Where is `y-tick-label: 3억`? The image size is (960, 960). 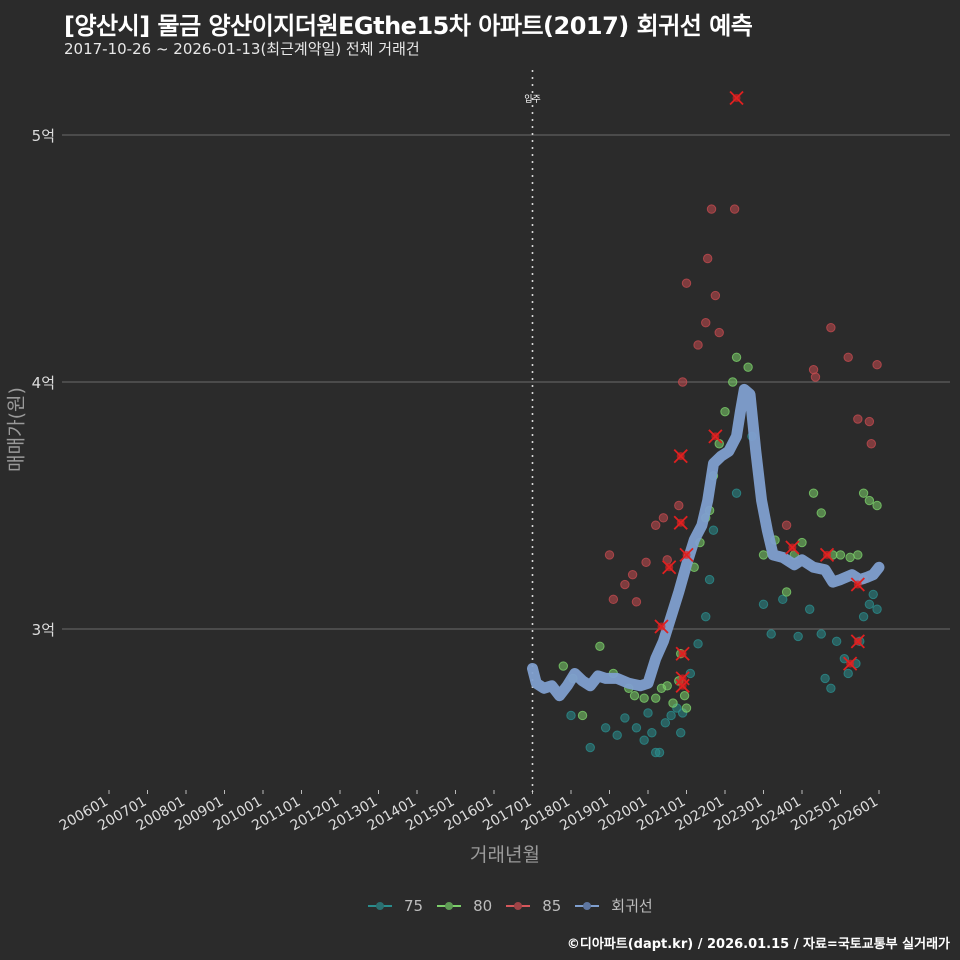 y-tick-label: 3억 is located at coordinates (43, 630).